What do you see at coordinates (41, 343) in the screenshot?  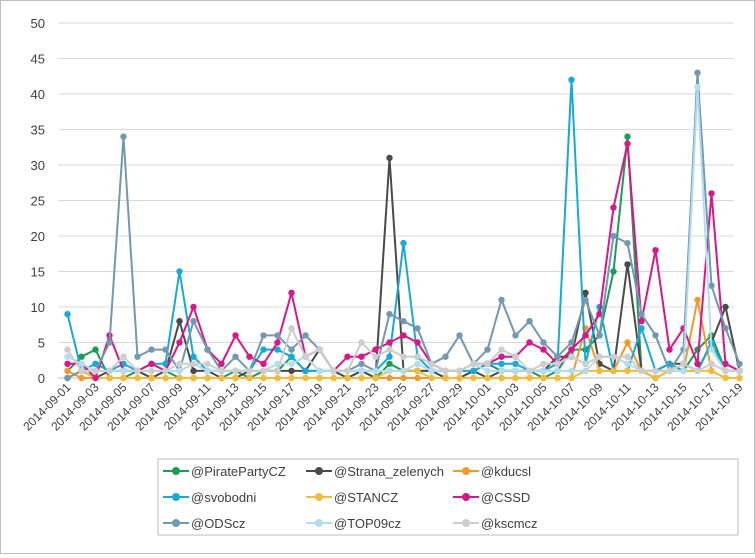 I see `y-tick-label: 5` at bounding box center [41, 343].